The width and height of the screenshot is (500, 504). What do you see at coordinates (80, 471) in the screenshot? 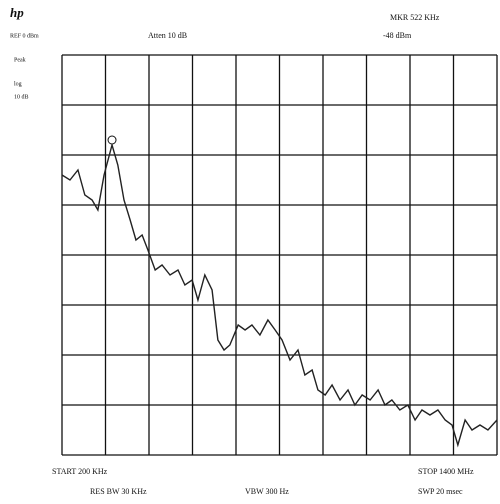
I see `start-freq: START 200 KHz` at bounding box center [80, 471].